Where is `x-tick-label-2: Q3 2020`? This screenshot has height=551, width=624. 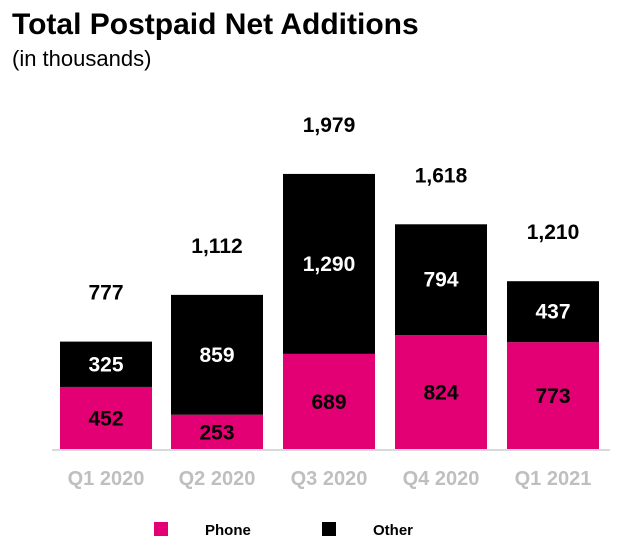 x-tick-label-2: Q3 2020 is located at coordinates (329, 479).